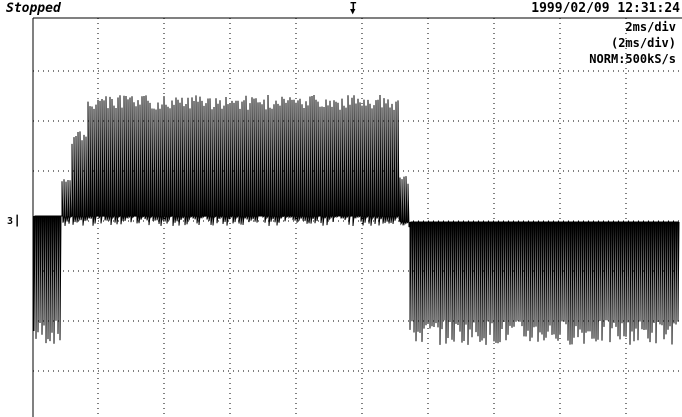  What do you see at coordinates (632, 59) in the screenshot?
I see `acquisition-label: NORM:500kS/s` at bounding box center [632, 59].